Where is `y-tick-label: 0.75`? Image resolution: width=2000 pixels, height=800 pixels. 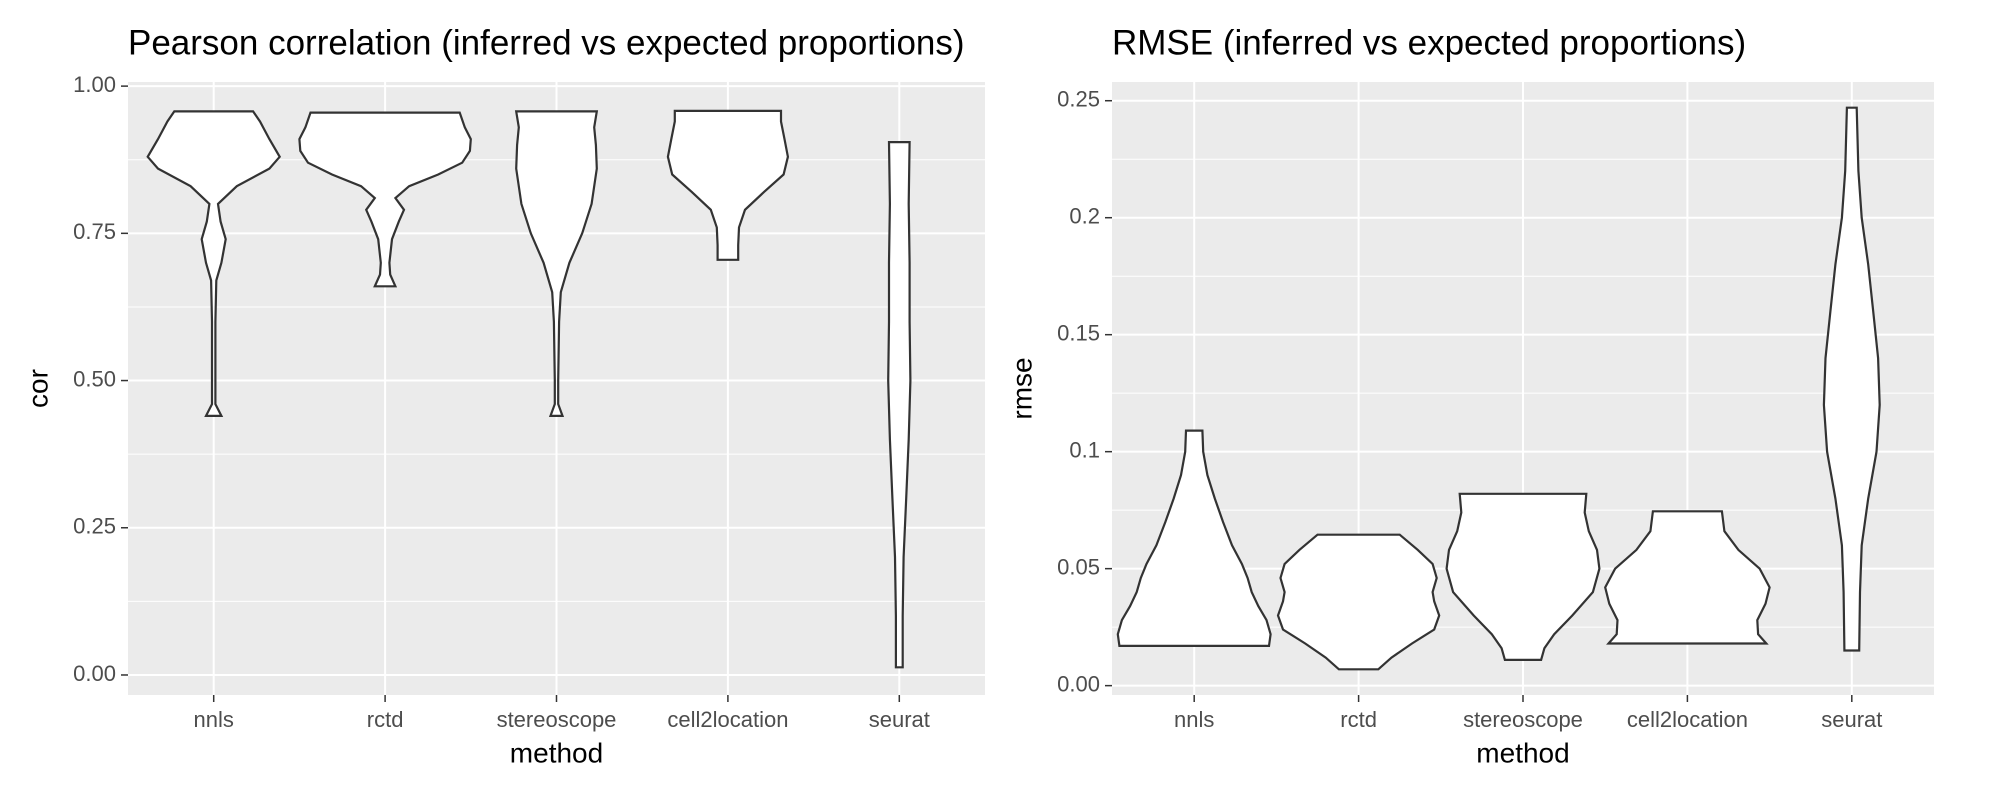
y-tick-label: 0.75 is located at coordinates (94, 231).